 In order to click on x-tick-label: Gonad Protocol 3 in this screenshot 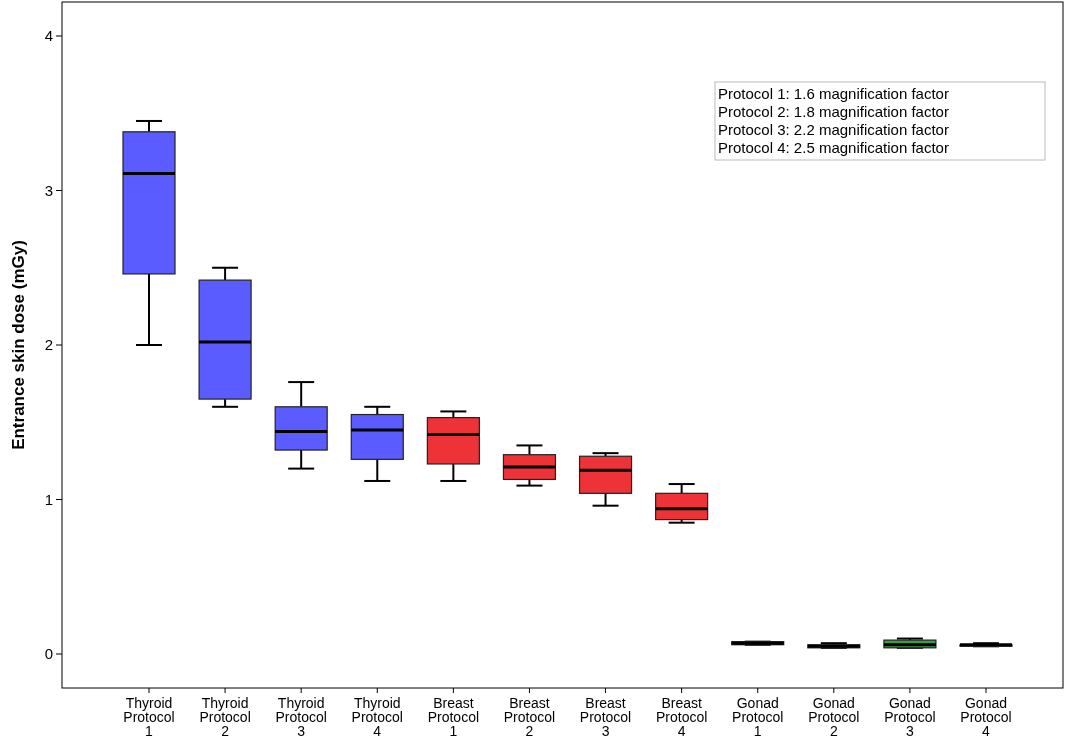, I will do `click(910, 717)`.